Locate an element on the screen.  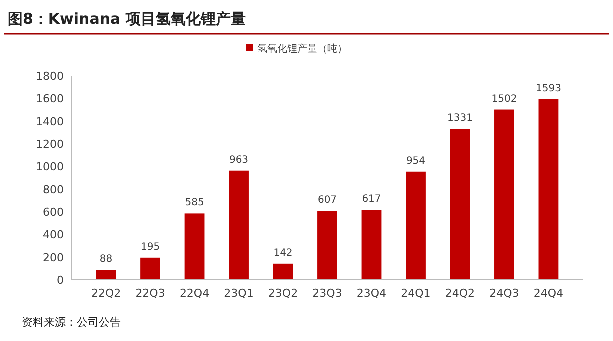
x-tick-label: 22Q4 is located at coordinates (195, 293).